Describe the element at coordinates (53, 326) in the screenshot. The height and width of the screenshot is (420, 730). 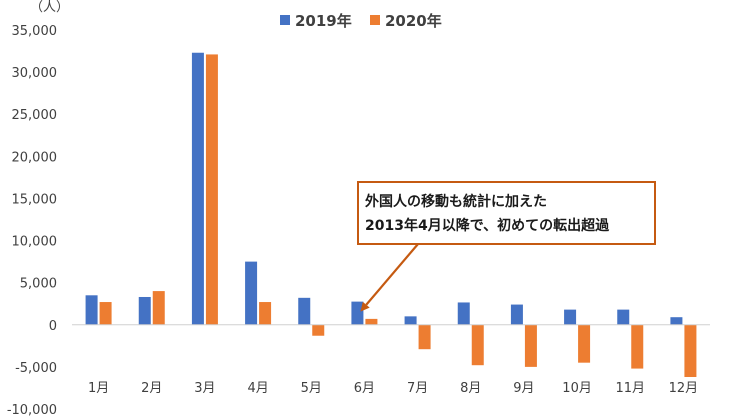
I see `y-tick-label: 0` at that location.